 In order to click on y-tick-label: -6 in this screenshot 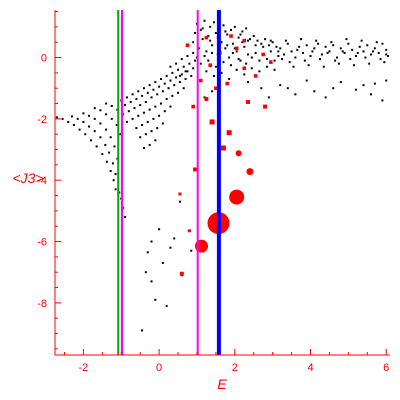, I will do `click(42, 243)`.